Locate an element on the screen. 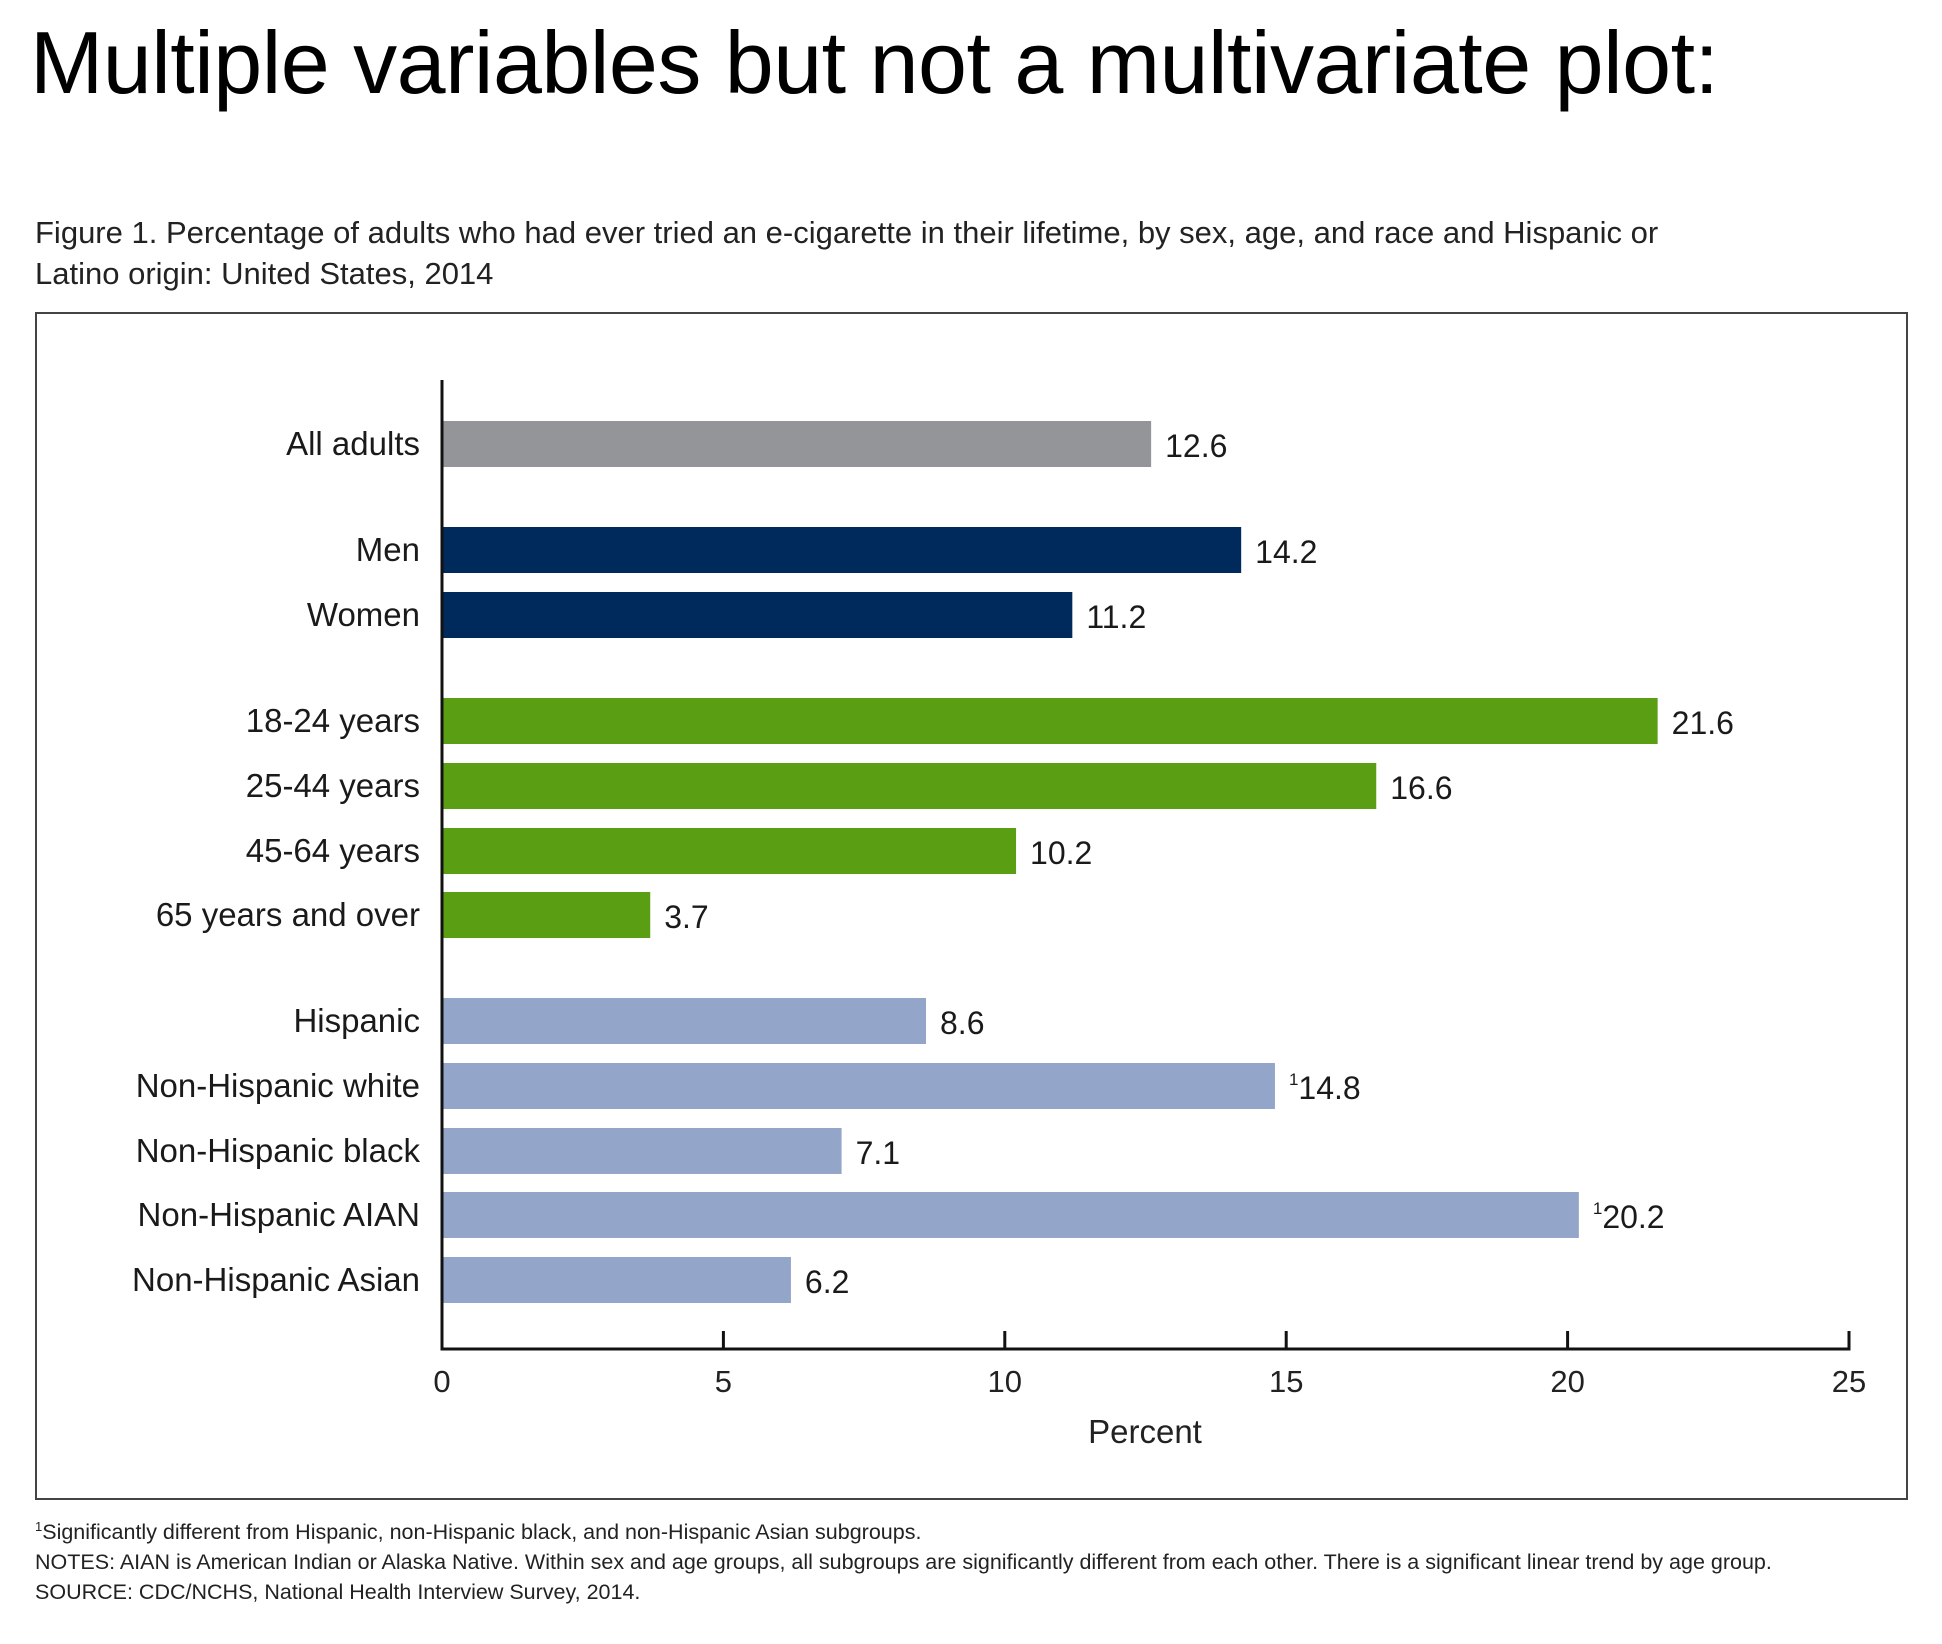 Image resolution: width=1942 pixels, height=1644 pixels. category-label-all-adults: All adults is located at coordinates (353, 443).